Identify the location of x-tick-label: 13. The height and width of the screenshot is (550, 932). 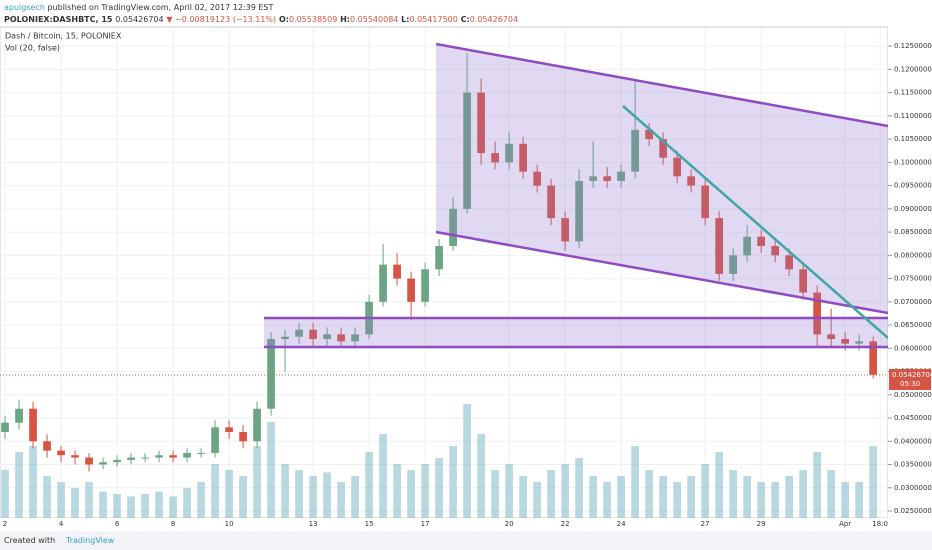
(313, 524).